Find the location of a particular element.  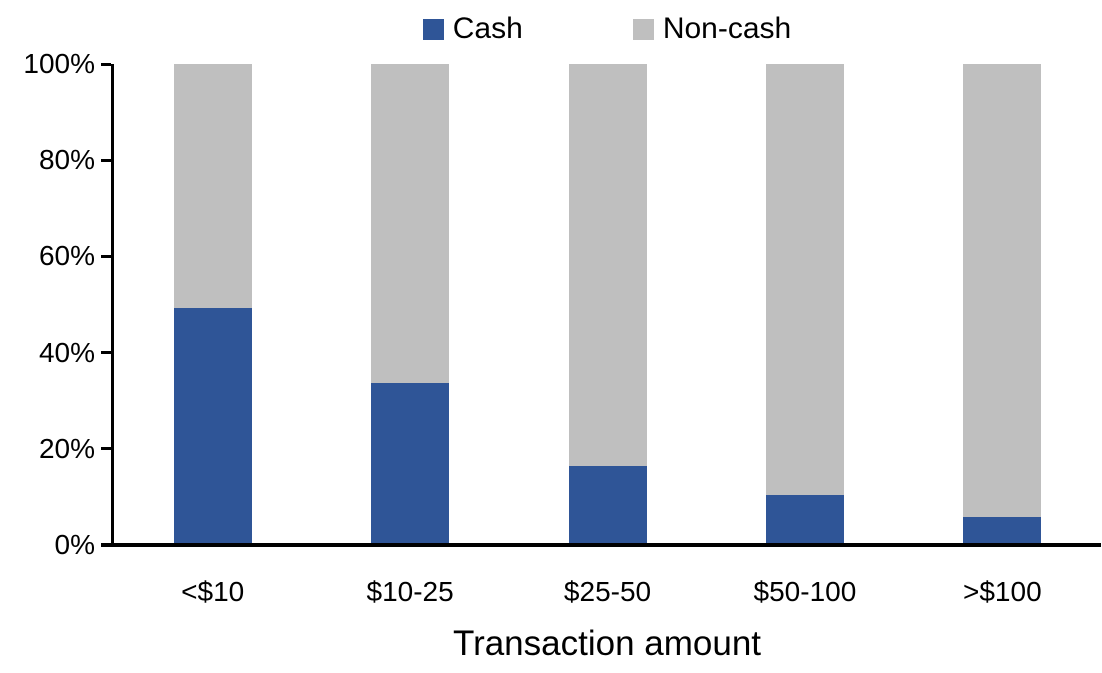

chart-legend: Cash Non-cash is located at coordinates (607, 29).